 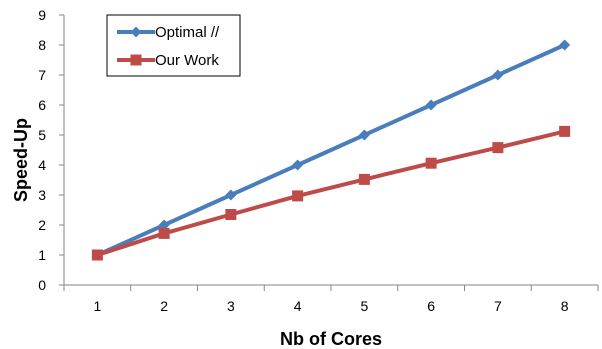 I want to click on y-tick-label: 6, so click(x=42, y=105).